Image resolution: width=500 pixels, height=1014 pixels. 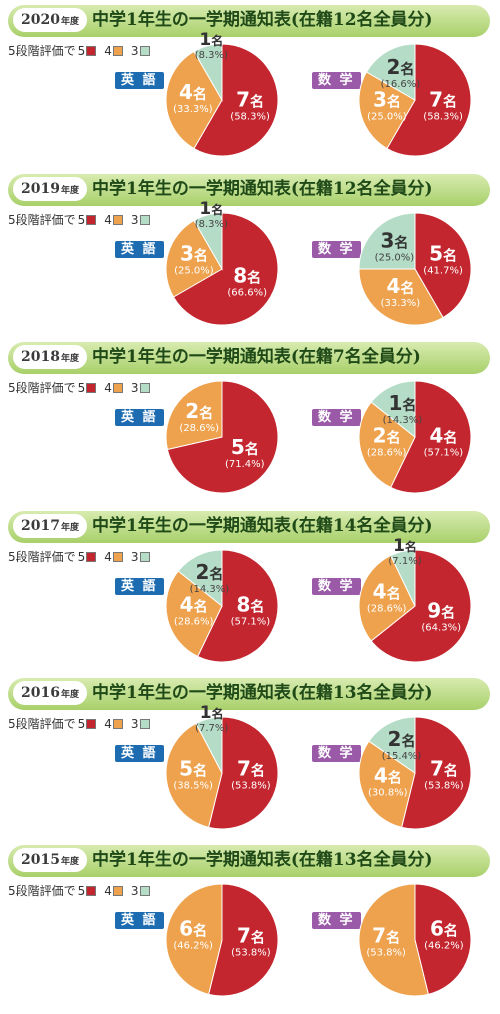 I want to click on slice-percent-label: (7.1%), so click(x=404, y=561).